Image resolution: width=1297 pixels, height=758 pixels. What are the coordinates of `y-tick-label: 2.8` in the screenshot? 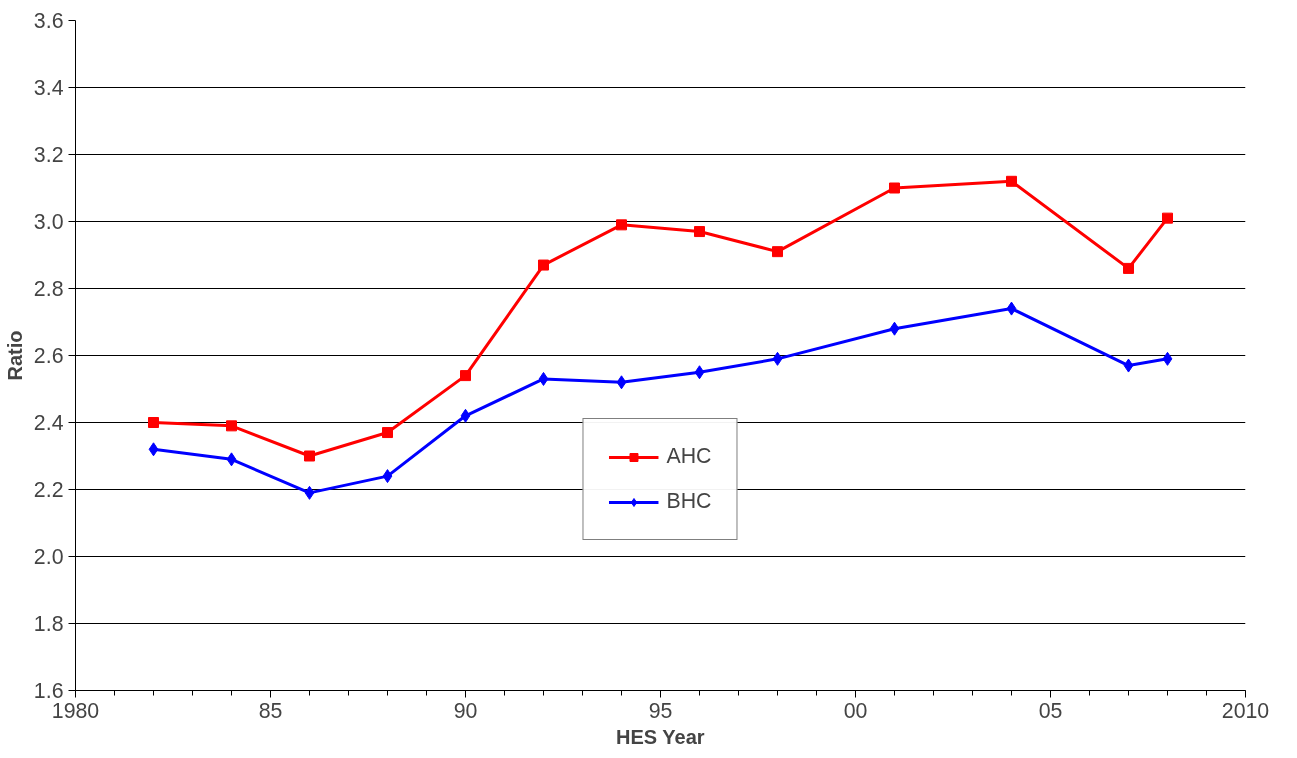 It's located at (48, 289).